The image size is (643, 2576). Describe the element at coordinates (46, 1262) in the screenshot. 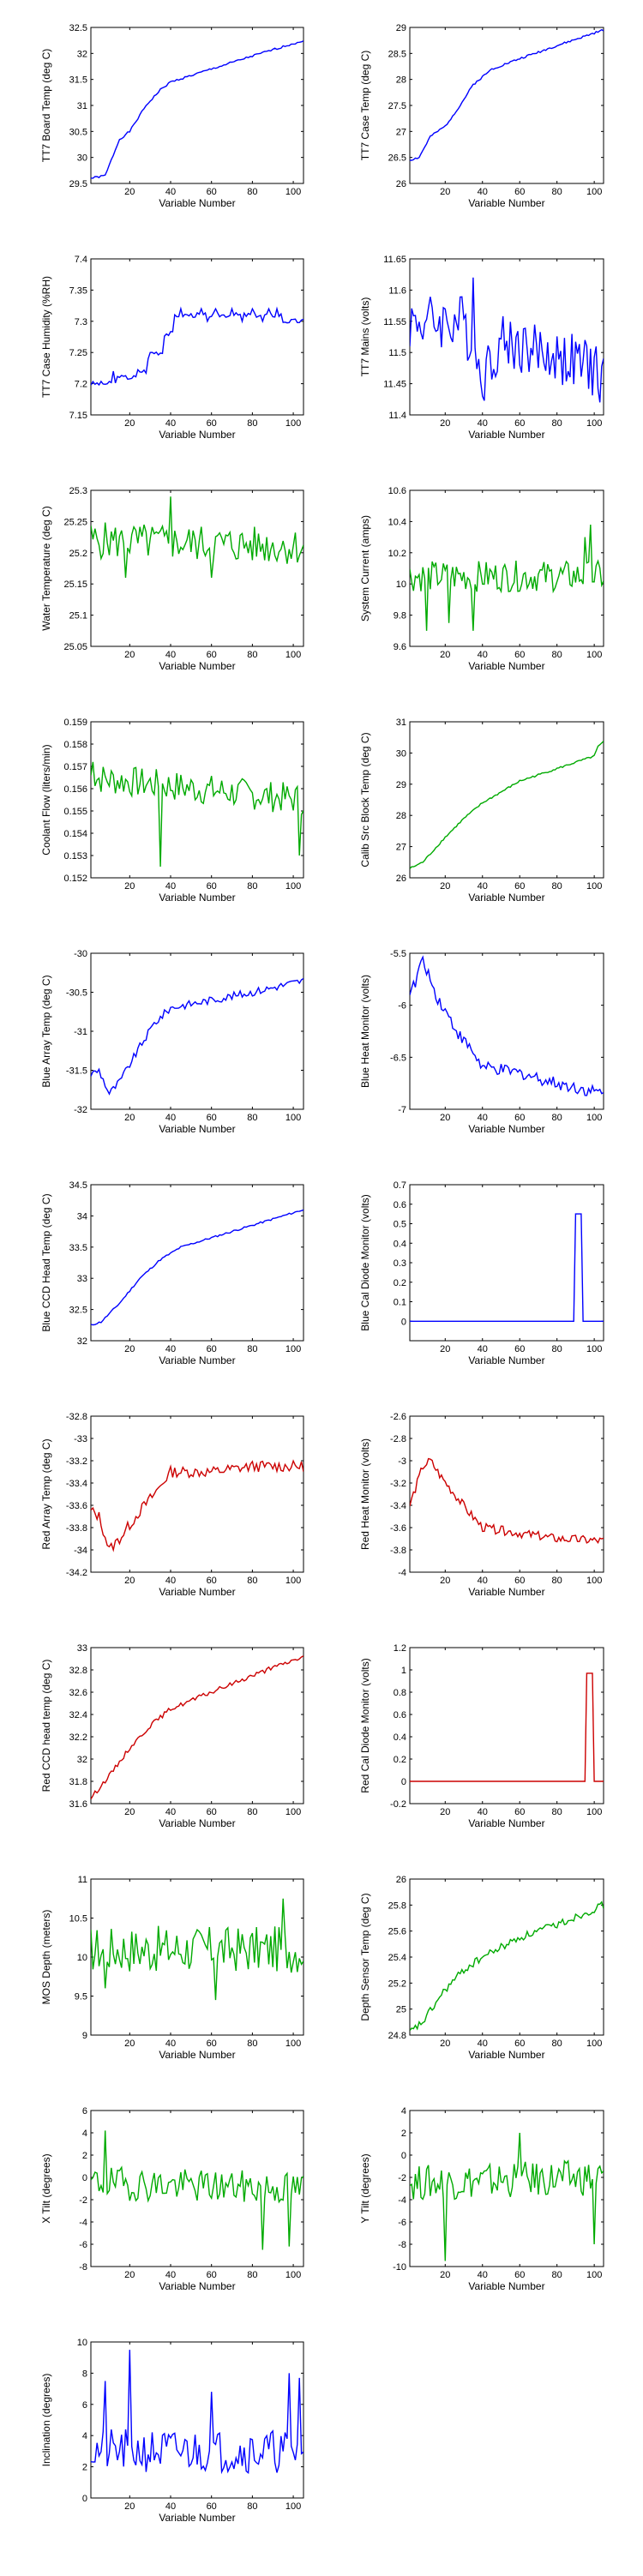

I see `y-axis-label: Blue CCD Head Temp (deg C)` at that location.